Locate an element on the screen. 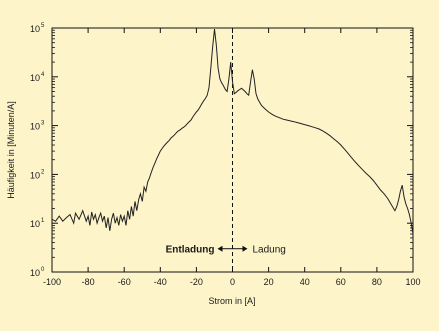 This screenshot has height=331, width=439. x-tick-label: -60 is located at coordinates (124, 282).